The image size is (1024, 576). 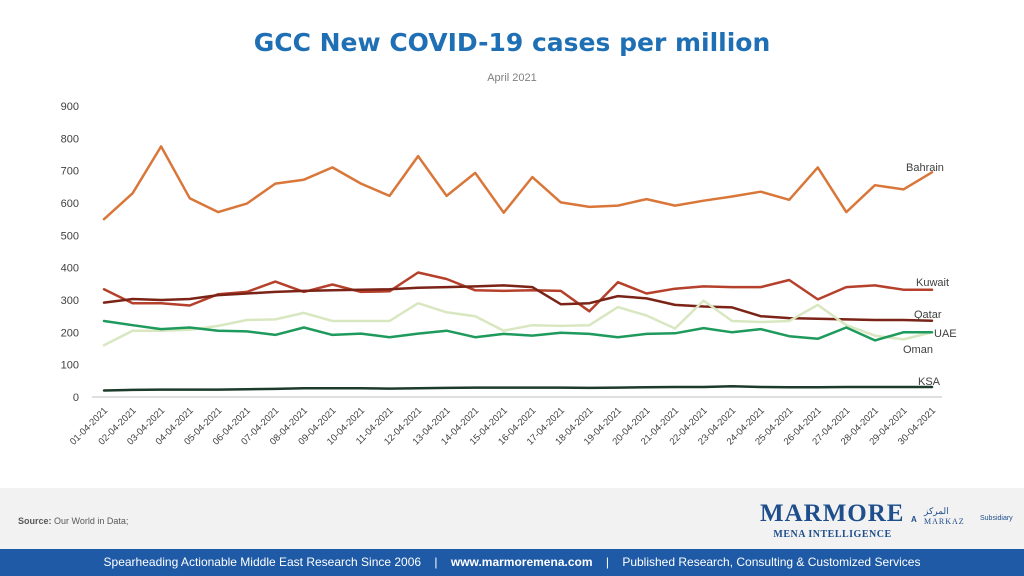 I want to click on series-label-oman: Oman, so click(x=918, y=350).